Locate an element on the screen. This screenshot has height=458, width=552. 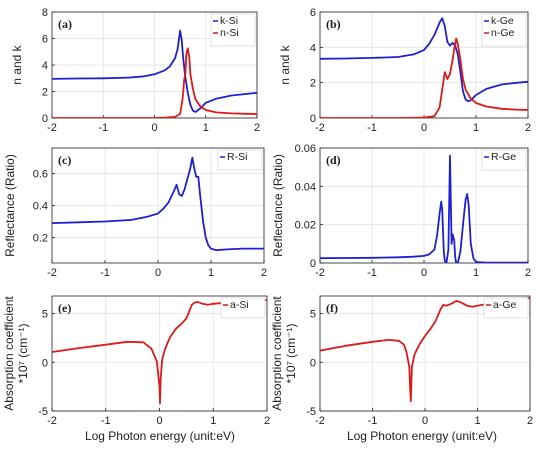
legend-label: n-Ge is located at coordinates (503, 33).